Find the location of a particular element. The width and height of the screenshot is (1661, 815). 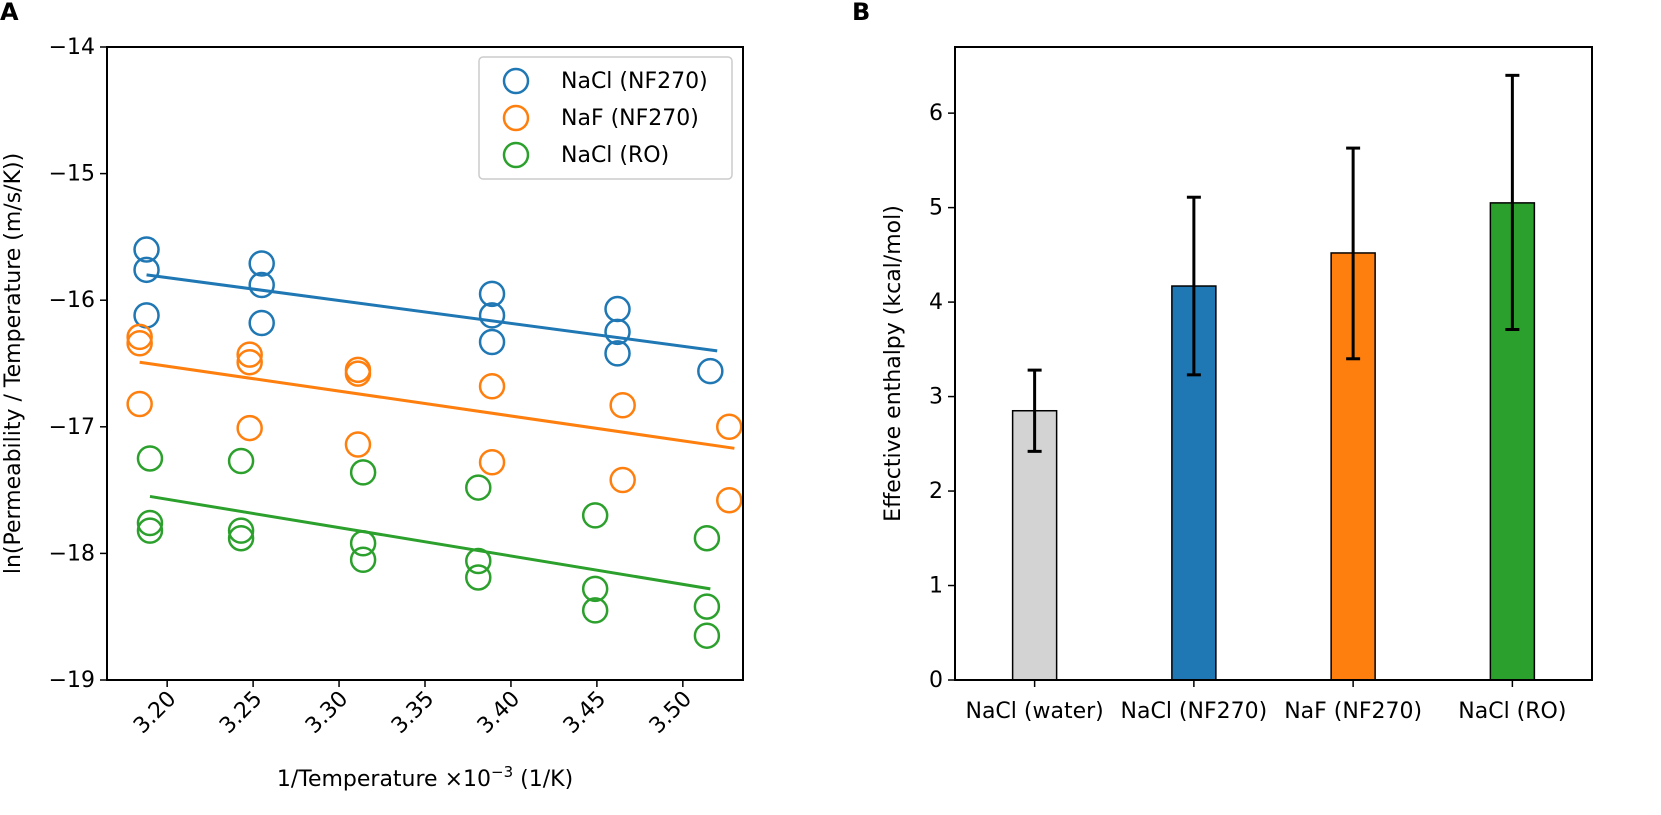

y-axis-label: ln(Permeability / Temperature (m/s/K)) is located at coordinates (13, 363).